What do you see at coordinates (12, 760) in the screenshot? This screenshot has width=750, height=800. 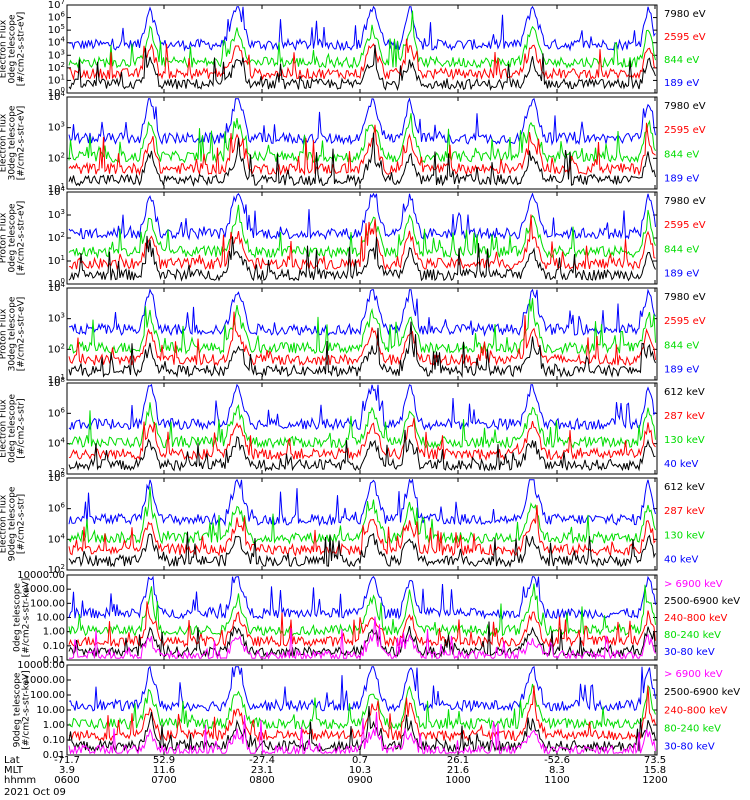 I see `row-label-lat: Lat` at bounding box center [12, 760].